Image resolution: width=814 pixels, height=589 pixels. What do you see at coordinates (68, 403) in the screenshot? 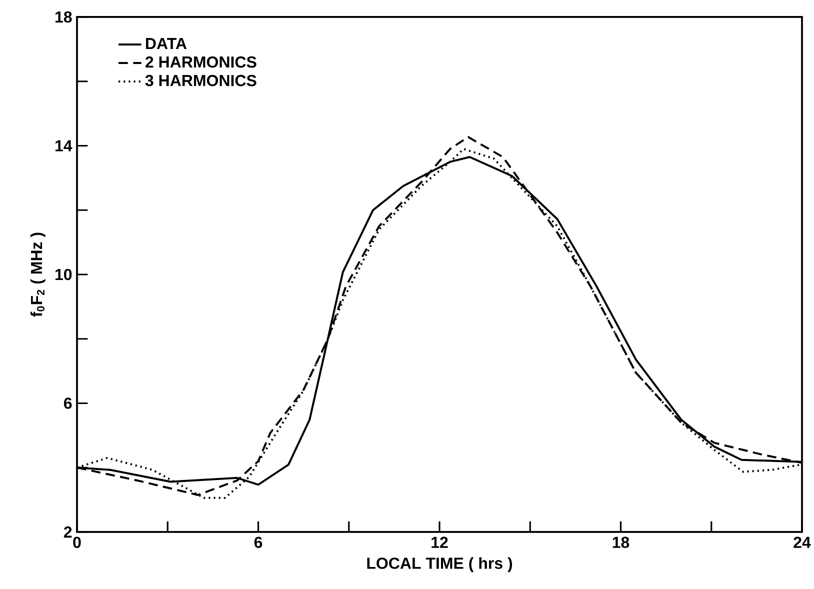
I see `y-tick-label: 6` at bounding box center [68, 403].